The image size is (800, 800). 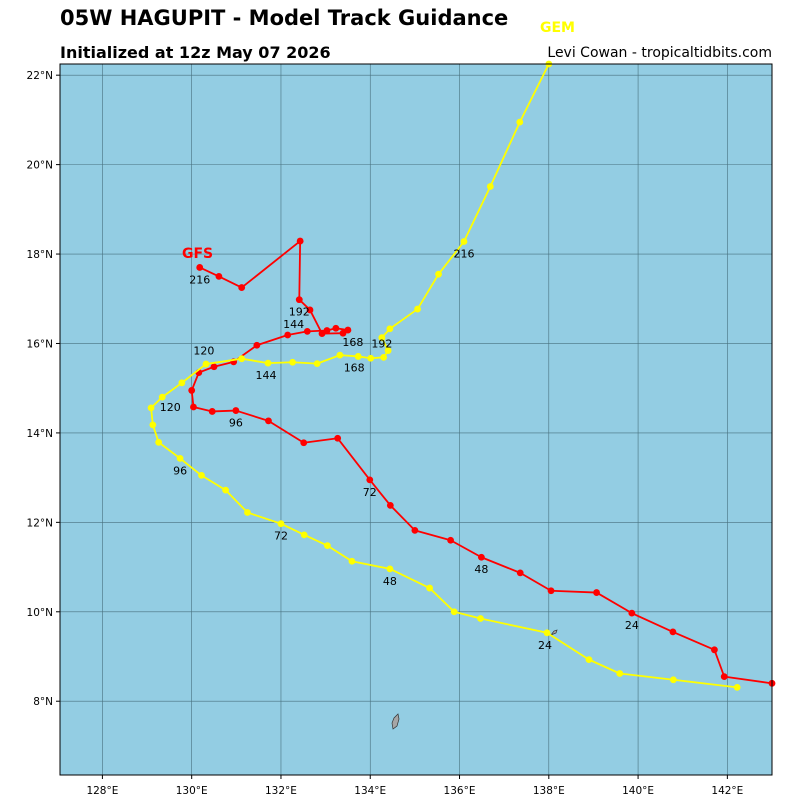 What do you see at coordinates (460, 791) in the screenshot?
I see `x-tick-label: 136°E` at bounding box center [460, 791].